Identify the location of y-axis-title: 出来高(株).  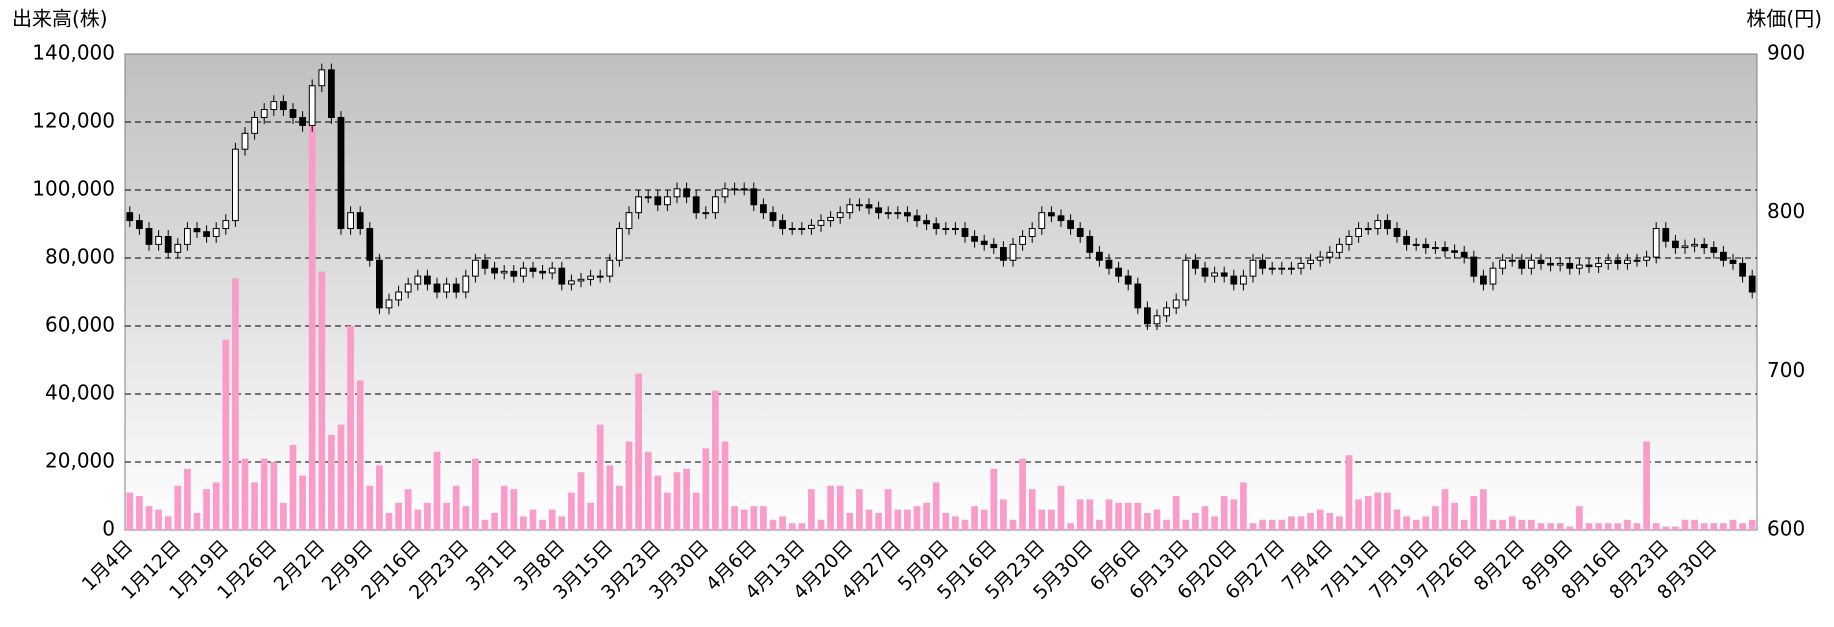
(60, 19).